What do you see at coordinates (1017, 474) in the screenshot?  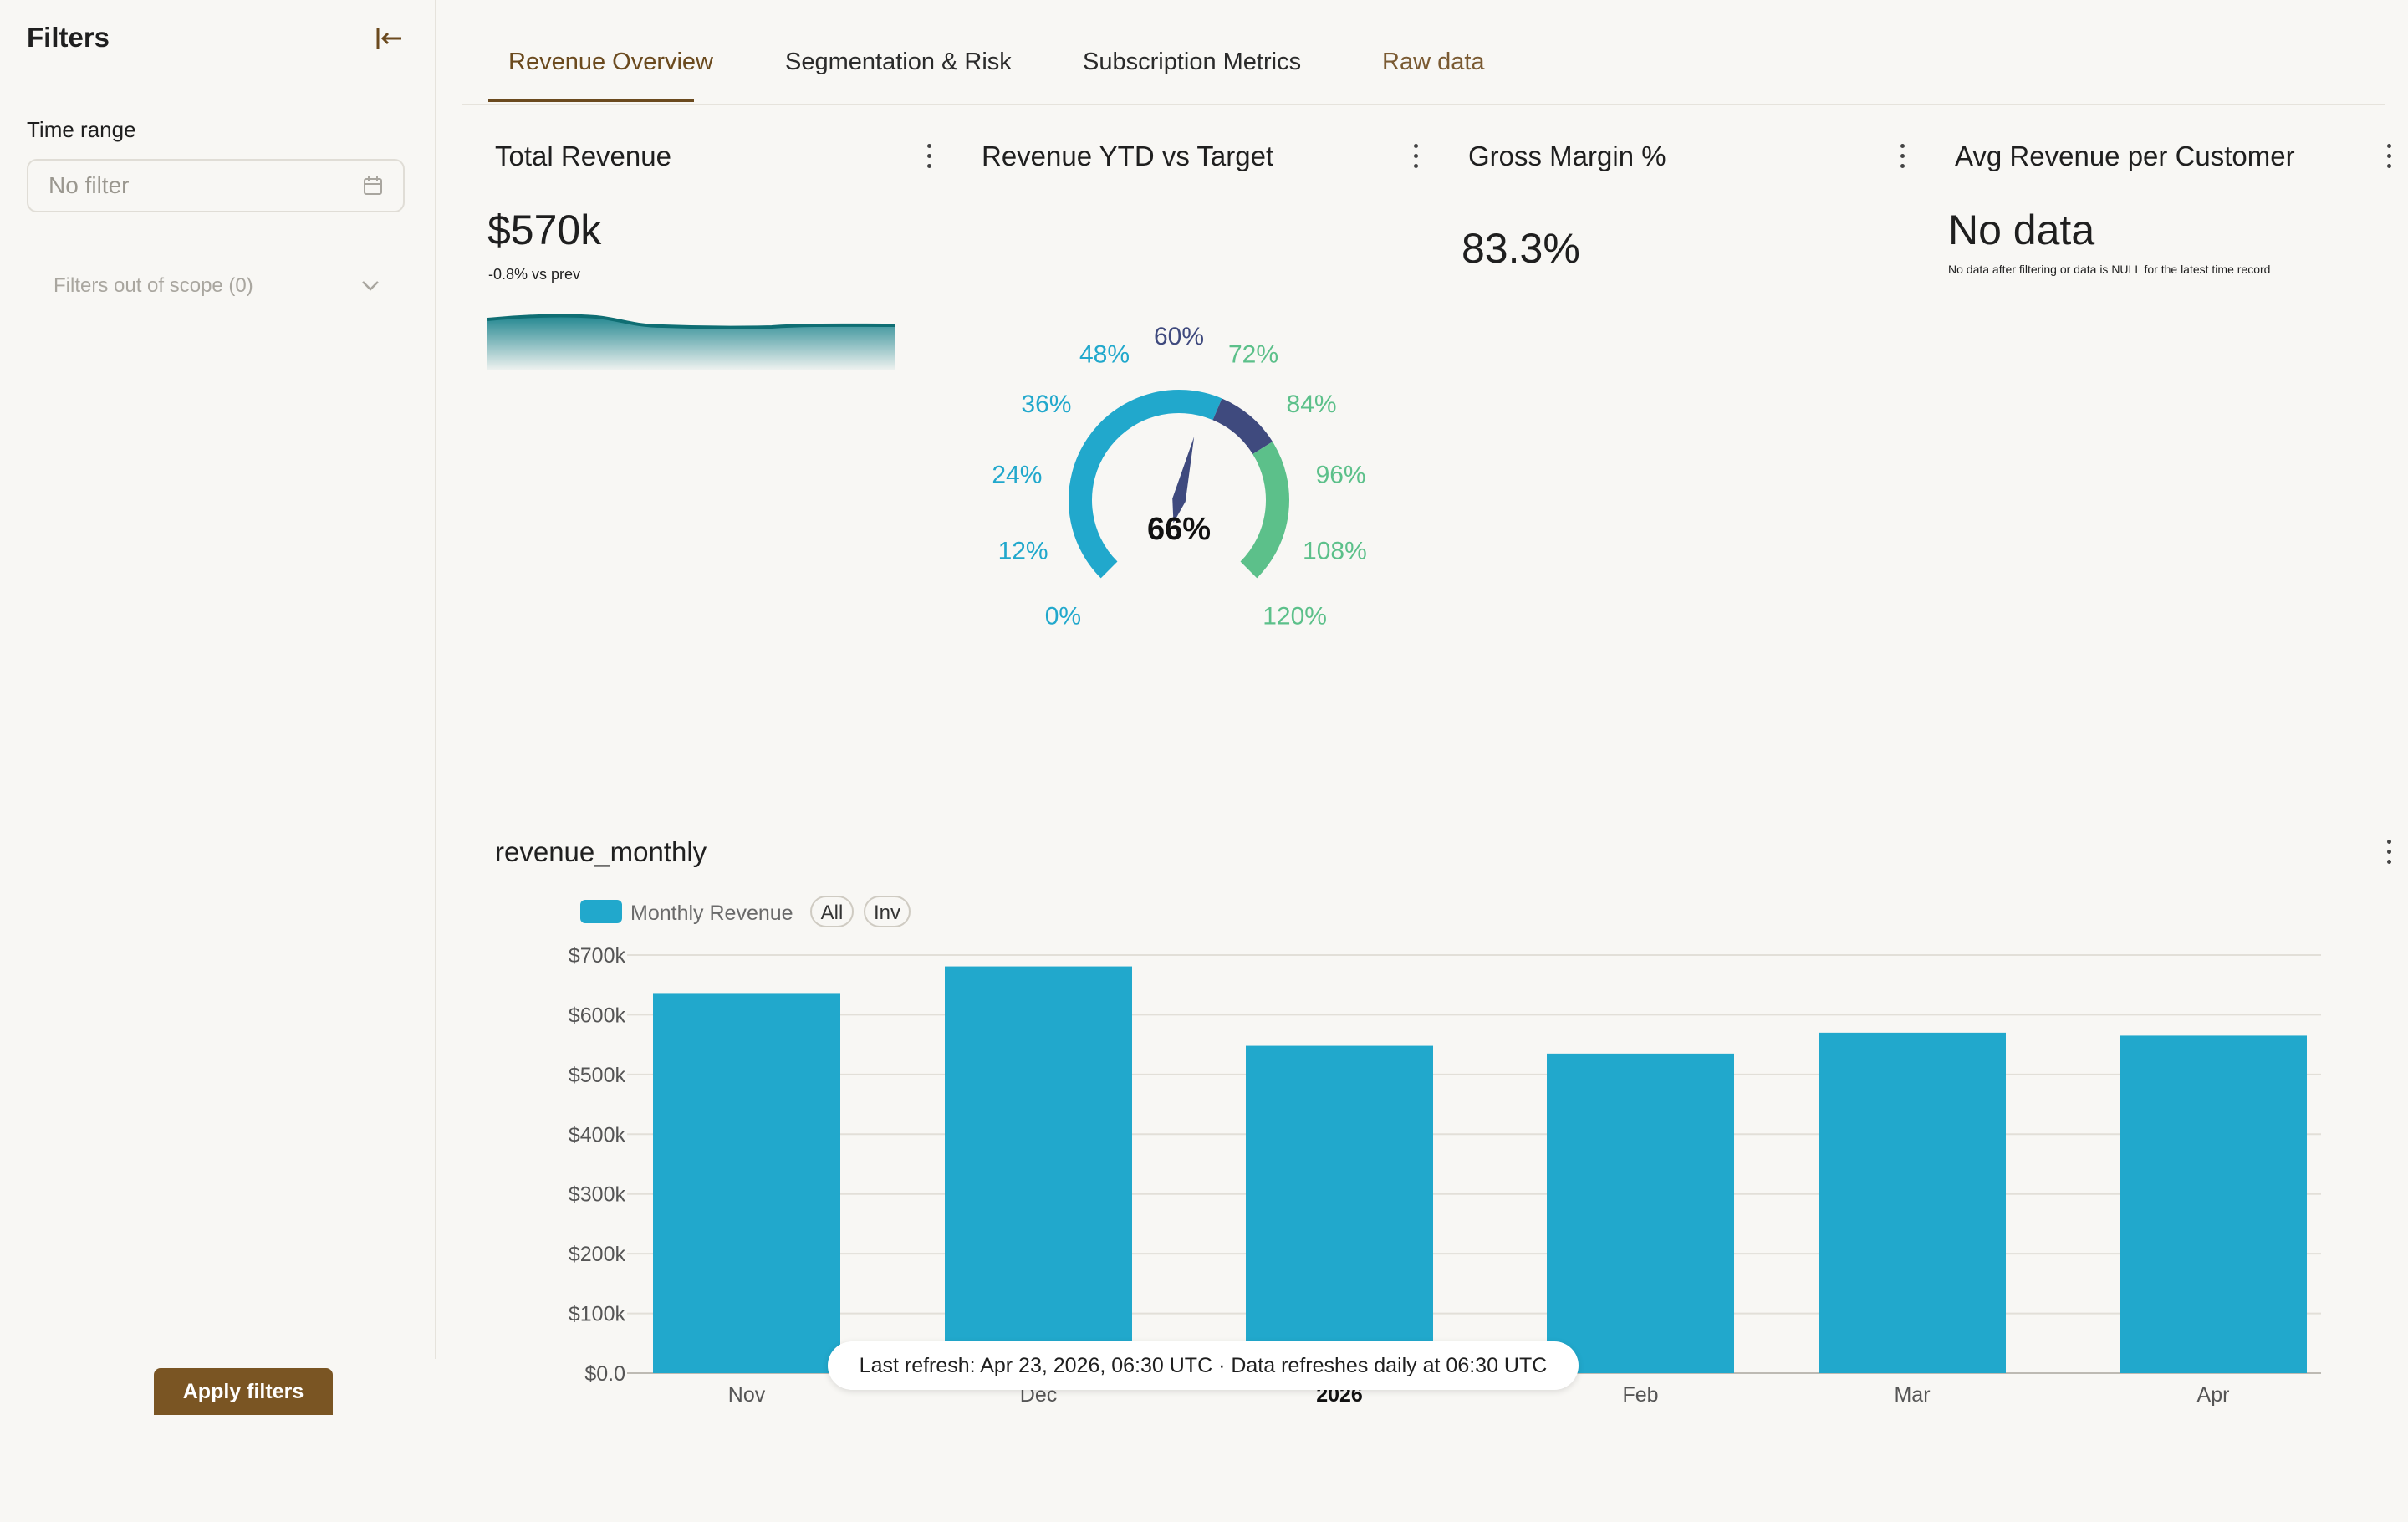 I see `gauge-tick-label: 24%` at bounding box center [1017, 474].